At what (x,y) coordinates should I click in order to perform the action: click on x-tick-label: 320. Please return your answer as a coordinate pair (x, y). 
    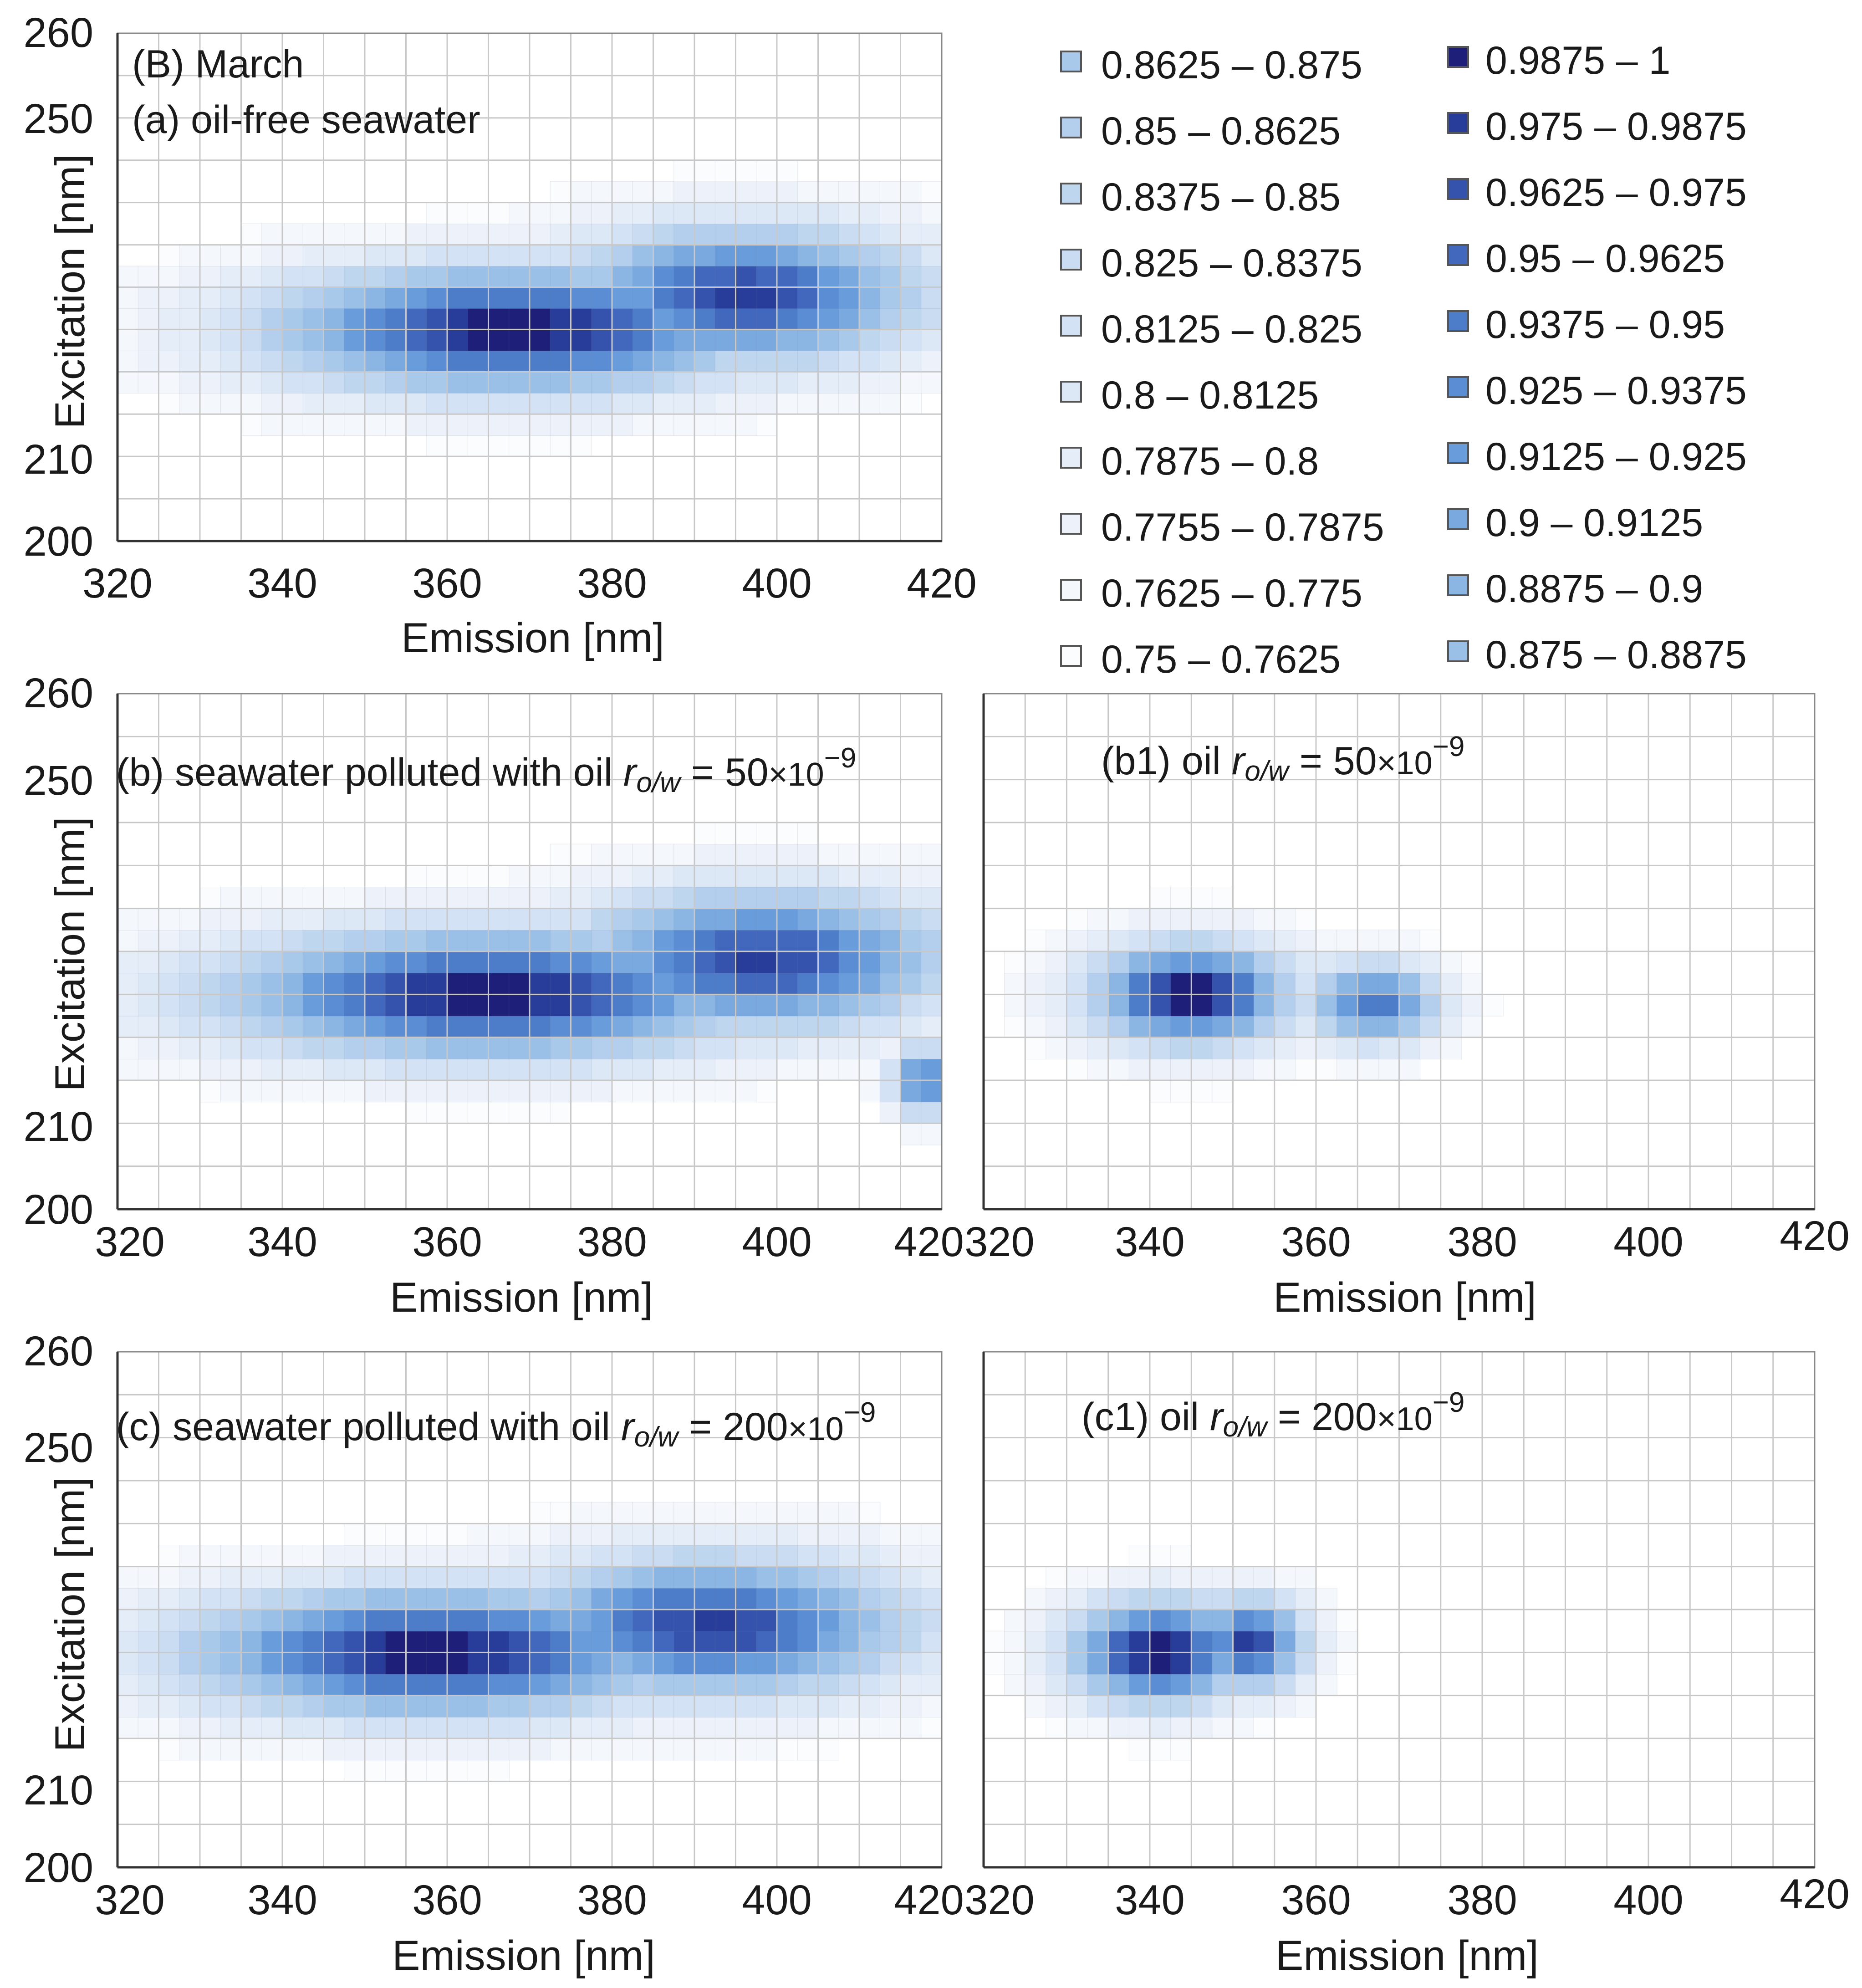
    Looking at the image, I should click on (999, 1242).